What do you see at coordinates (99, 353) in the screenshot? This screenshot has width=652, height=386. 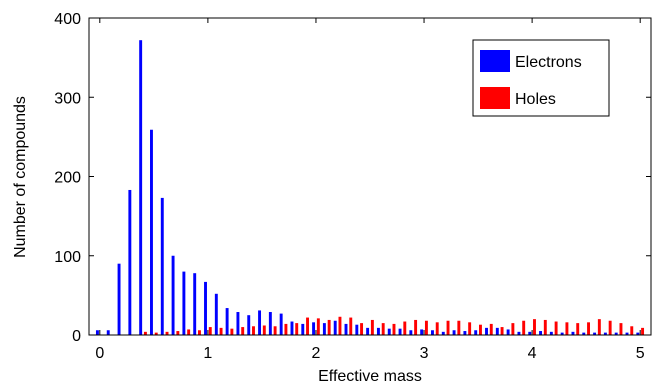 I see `x-tick-label-0: 0` at bounding box center [99, 353].